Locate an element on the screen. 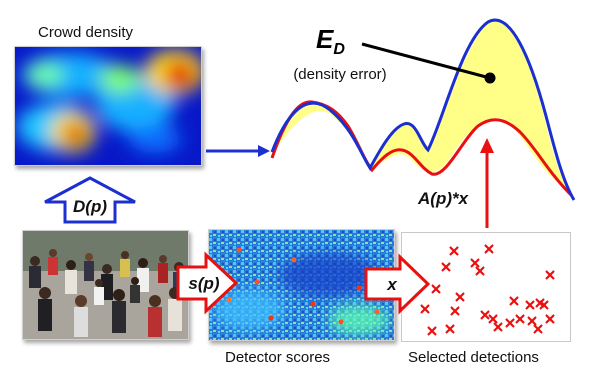 The image size is (589, 372). detection-markers is located at coordinates (487, 290).